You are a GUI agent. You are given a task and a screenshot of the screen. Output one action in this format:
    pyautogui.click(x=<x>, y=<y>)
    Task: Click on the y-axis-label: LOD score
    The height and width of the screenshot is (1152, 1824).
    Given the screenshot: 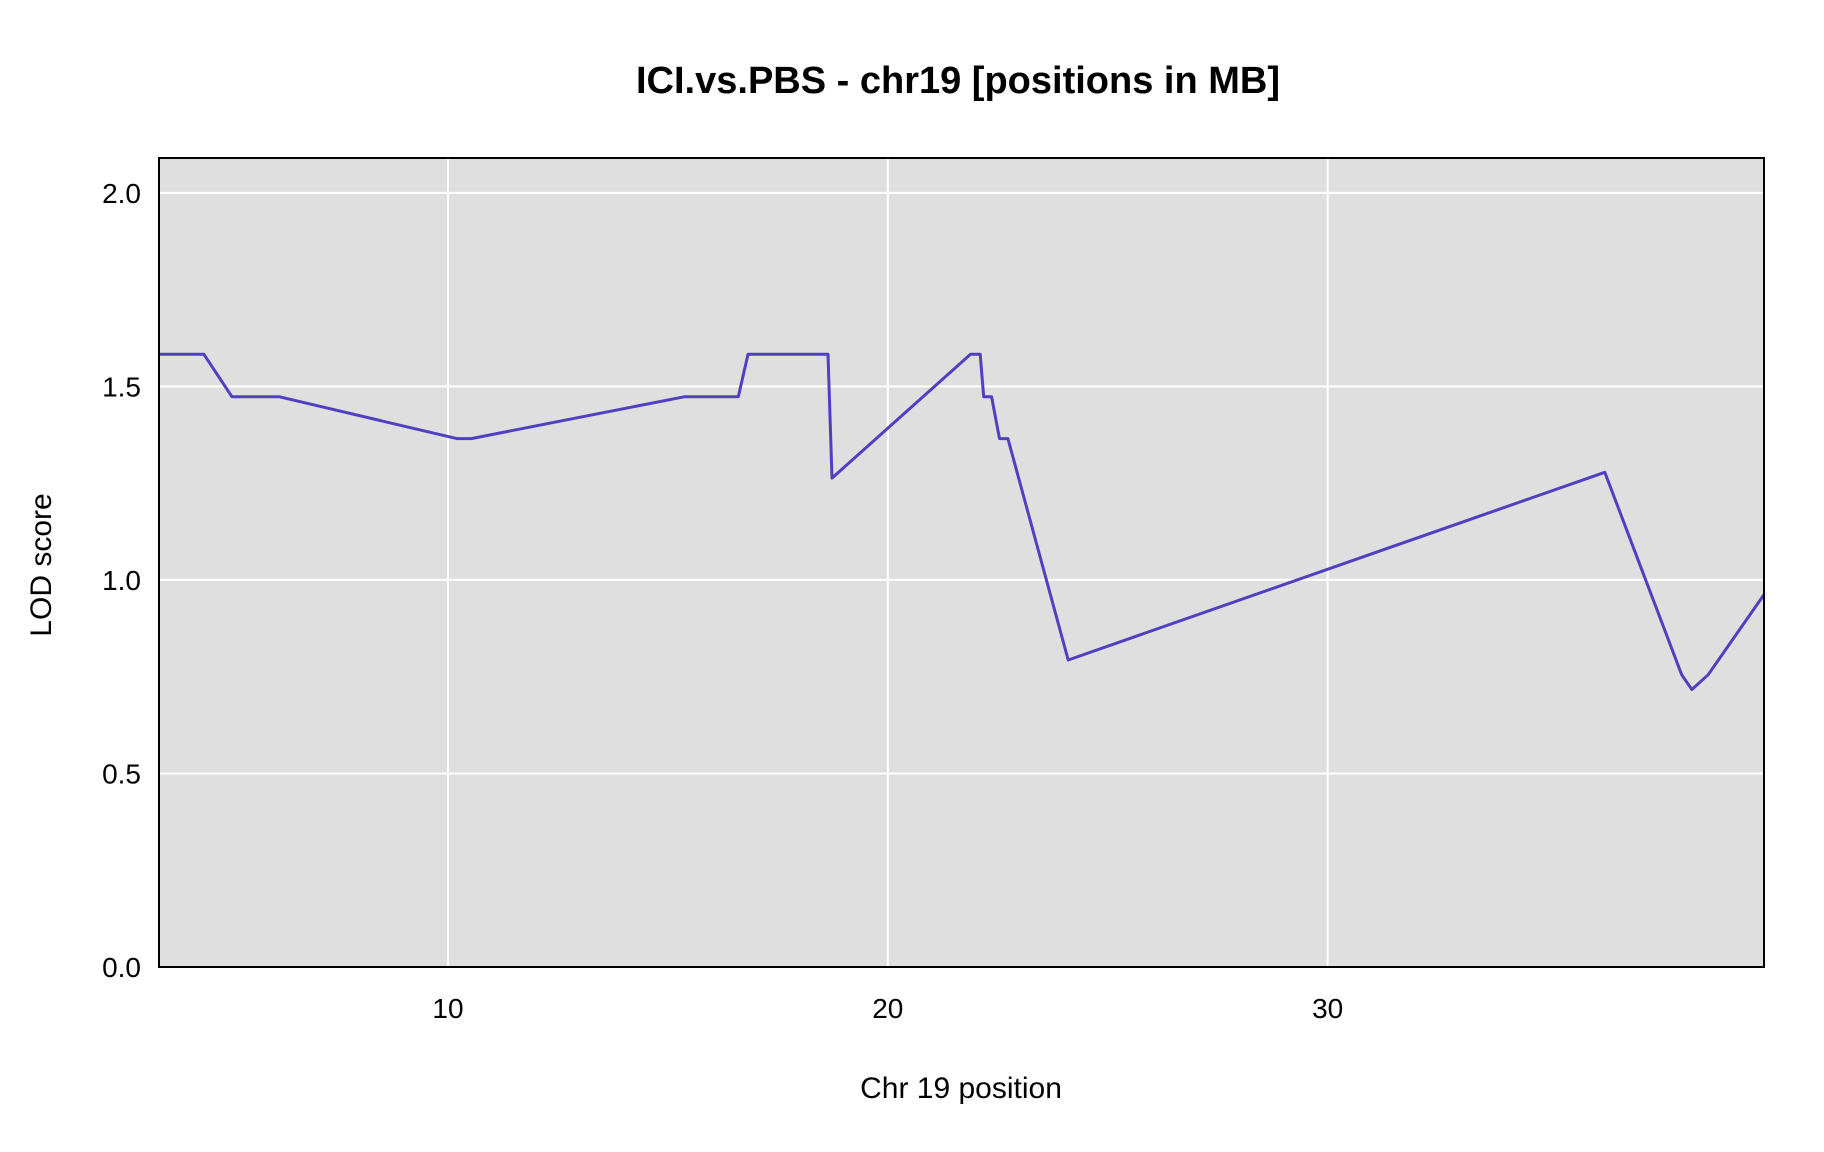 What is the action you would take?
    pyautogui.click(x=41, y=564)
    